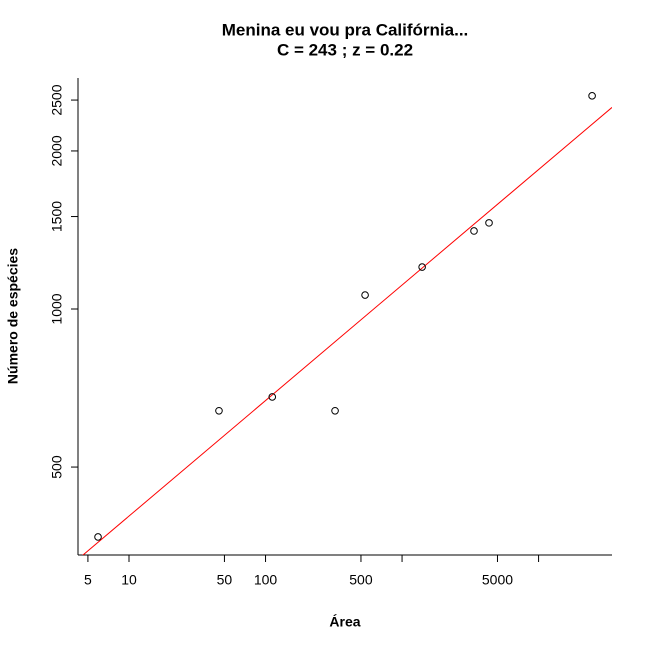 The width and height of the screenshot is (653, 653). What do you see at coordinates (57, 150) in the screenshot?
I see `y-tick-label: 2000` at bounding box center [57, 150].